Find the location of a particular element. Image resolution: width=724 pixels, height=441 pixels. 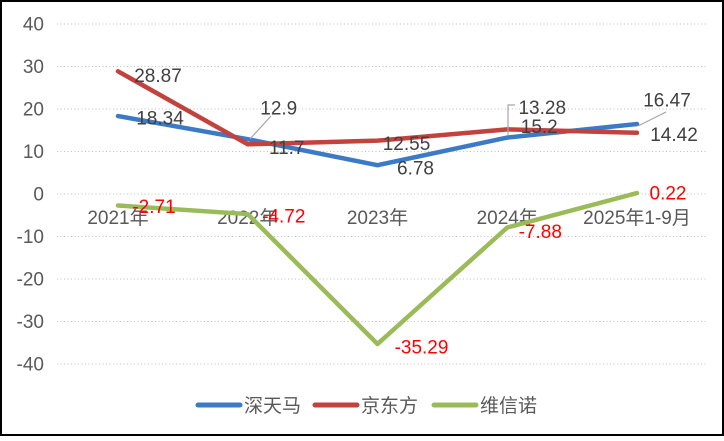

data-label: -2.71 is located at coordinates (153, 207).